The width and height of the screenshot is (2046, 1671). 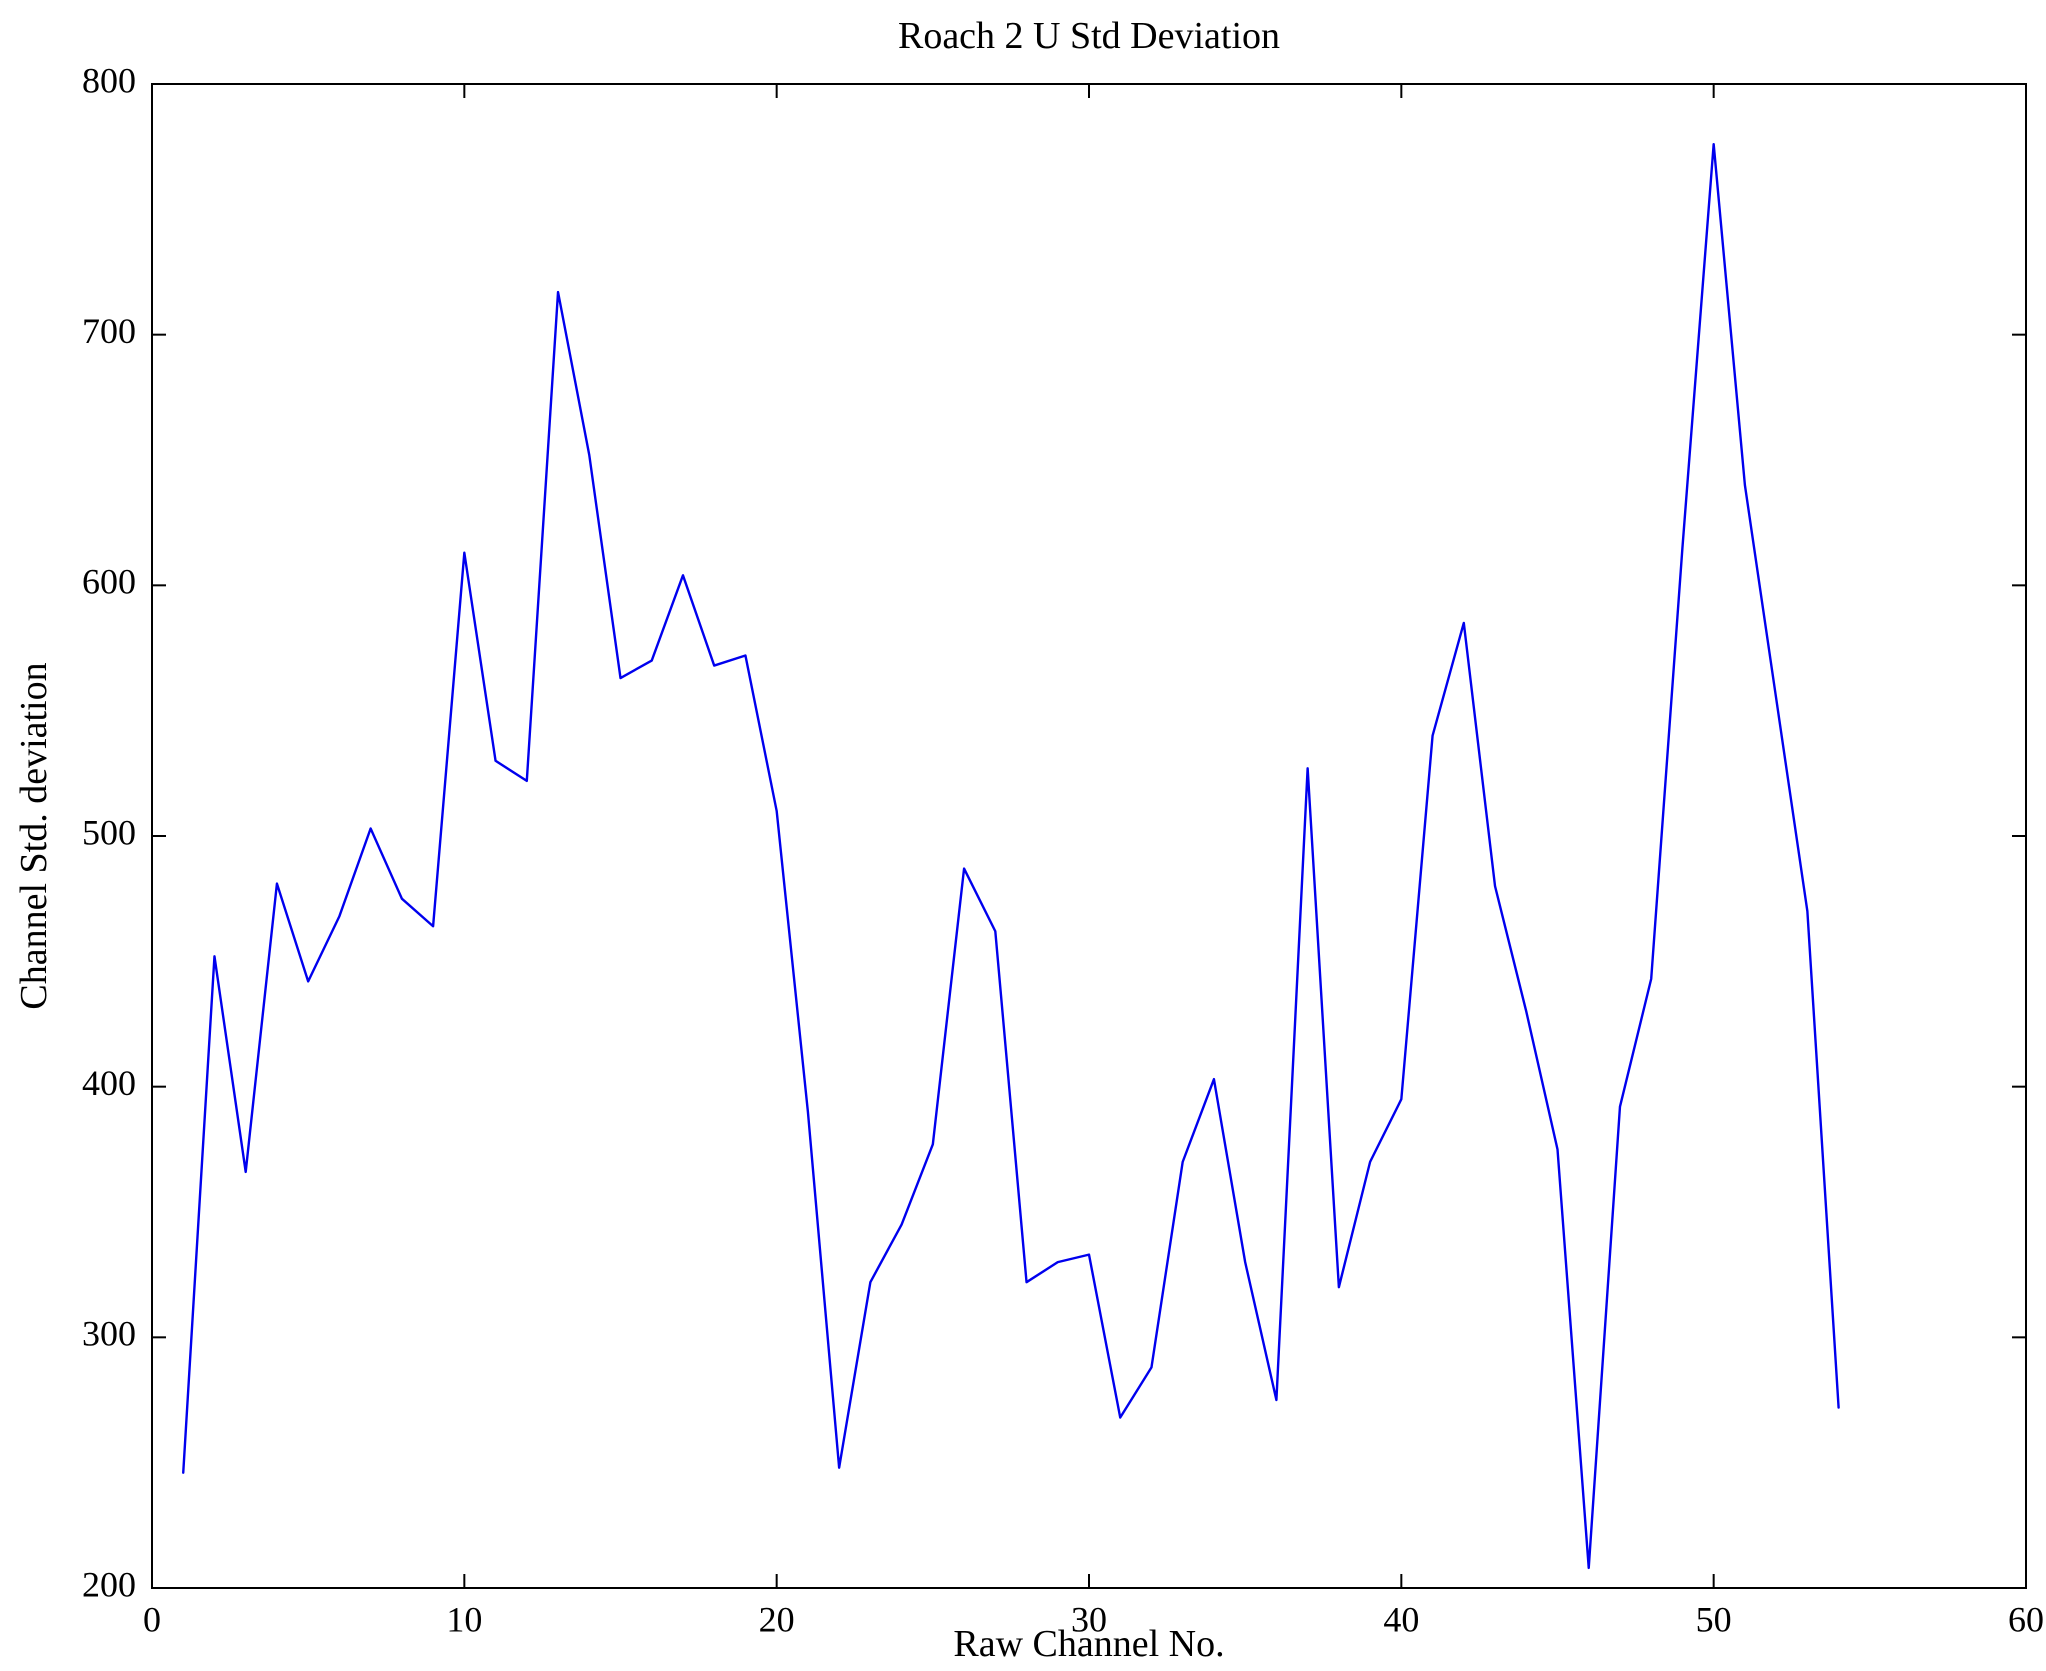 What do you see at coordinates (1089, 36) in the screenshot?
I see `chart-title: Roach 2 U Std Deviation` at bounding box center [1089, 36].